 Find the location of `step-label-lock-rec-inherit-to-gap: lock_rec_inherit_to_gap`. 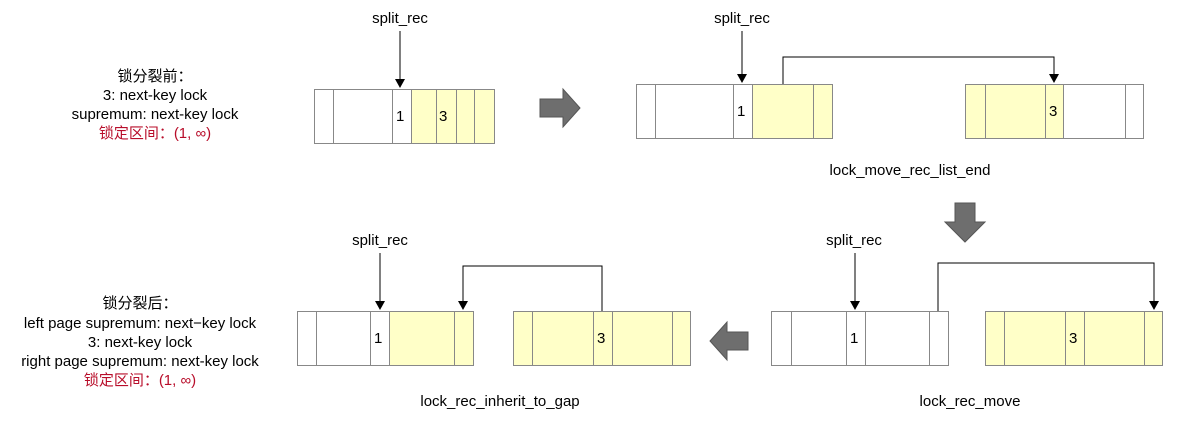

step-label-lock-rec-inherit-to-gap: lock_rec_inherit_to_gap is located at coordinates (500, 401).